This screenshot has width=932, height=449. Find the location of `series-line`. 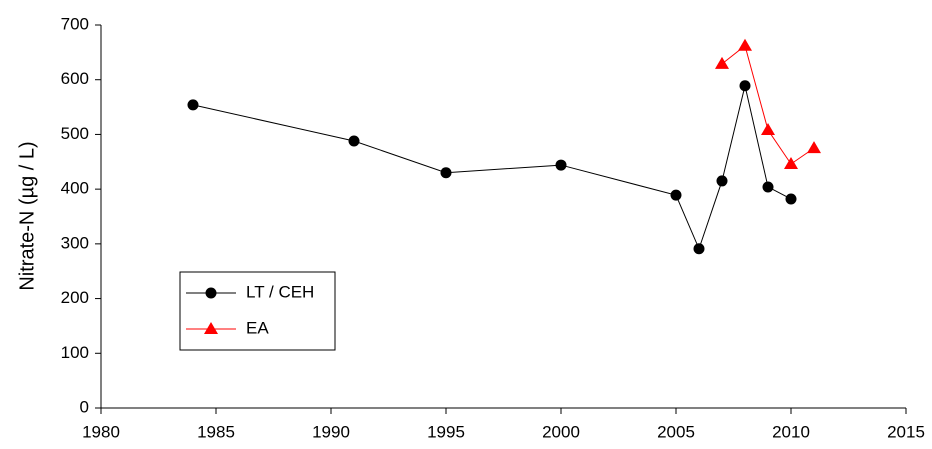

series-line is located at coordinates (768, 104).